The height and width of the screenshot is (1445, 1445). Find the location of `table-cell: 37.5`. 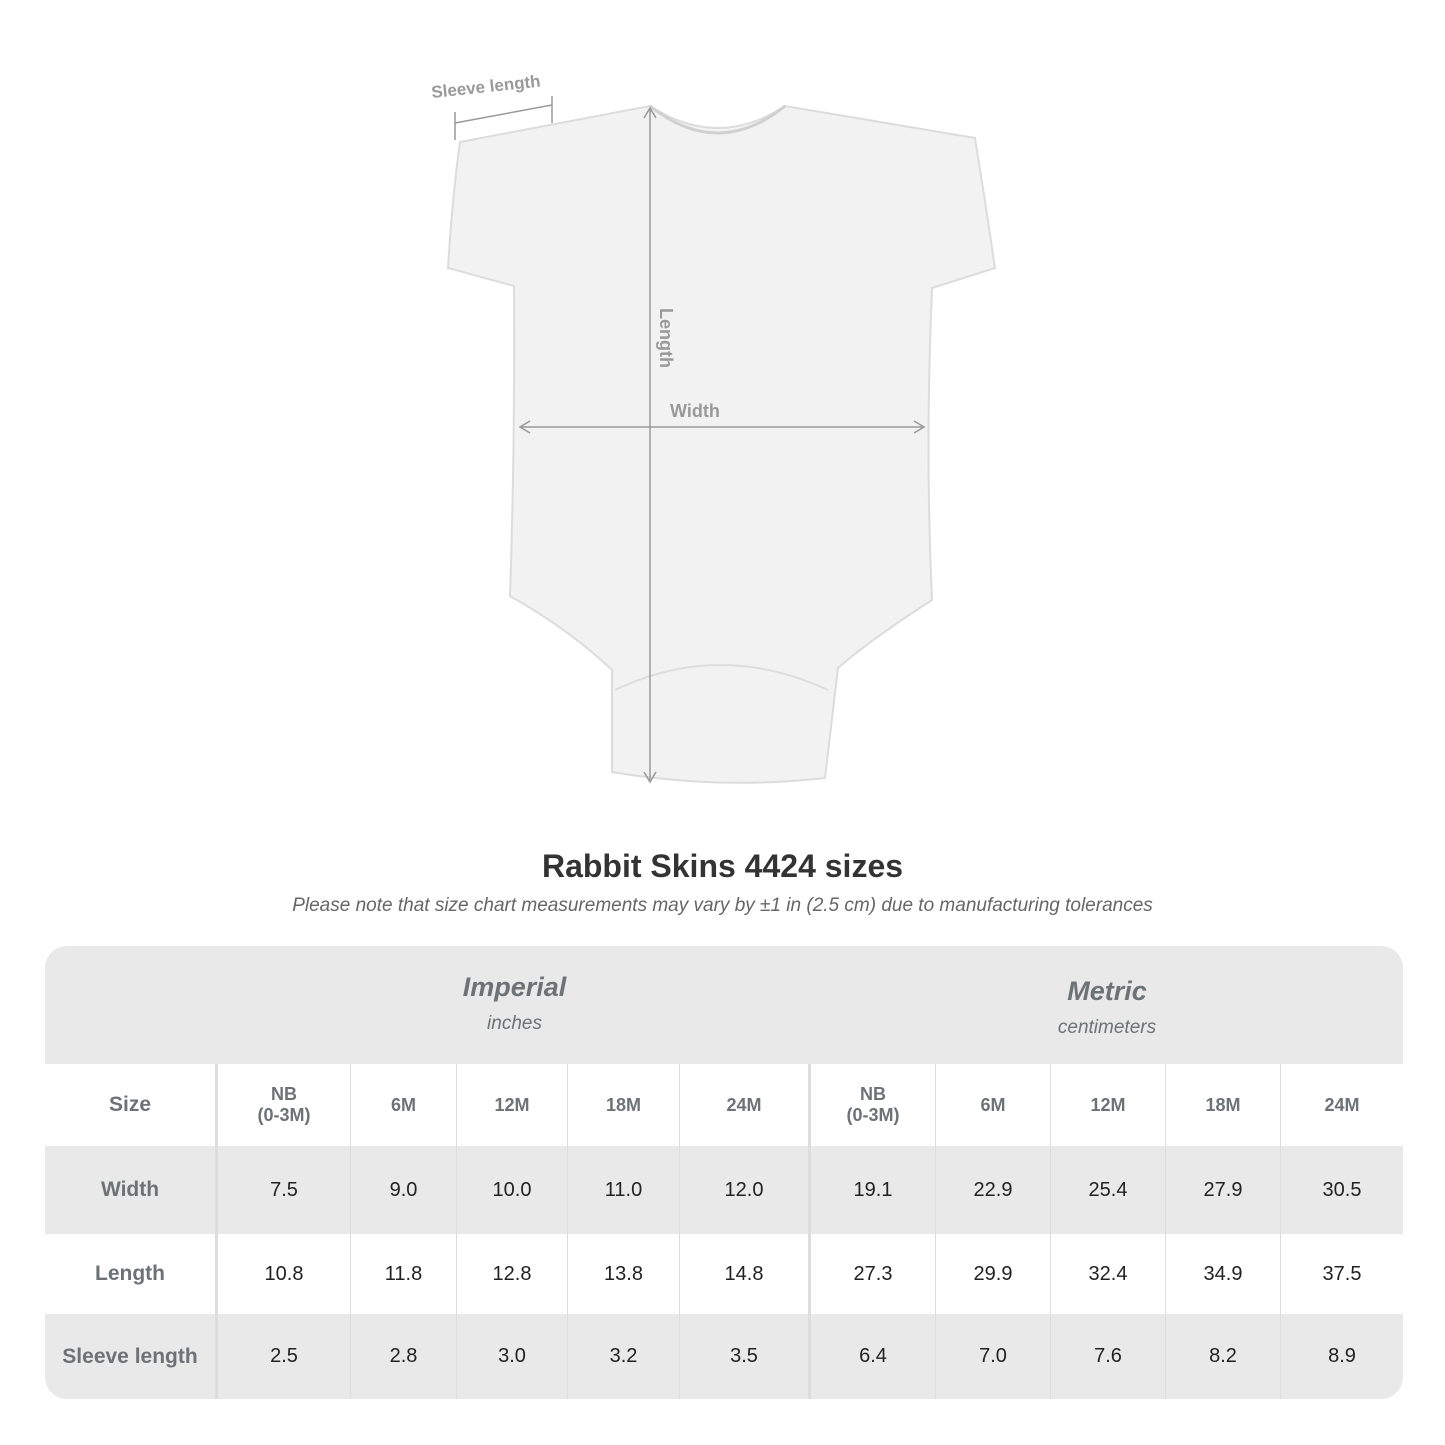

table-cell: 37.5 is located at coordinates (1342, 1273).